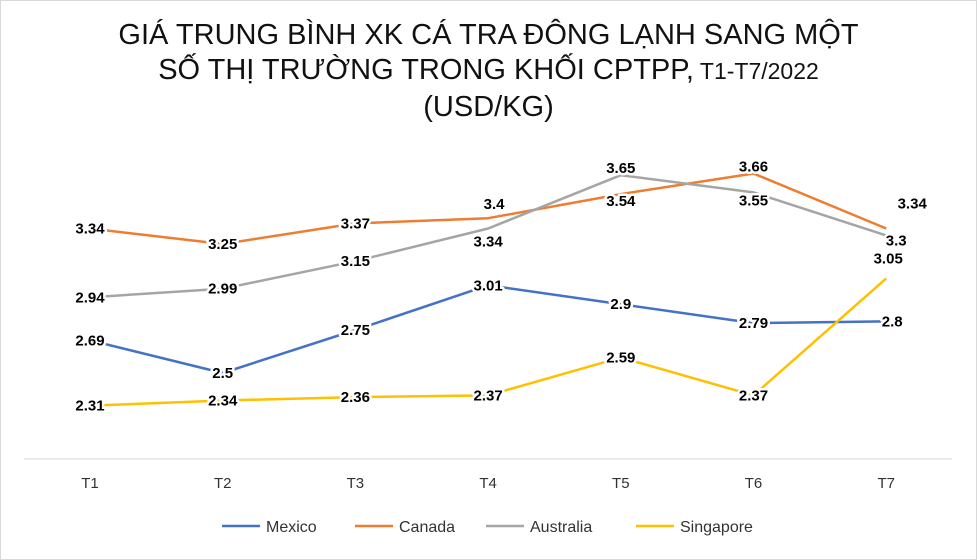 This screenshot has width=977, height=560. I want to click on legend-label-mexico: Mexico, so click(291, 527).